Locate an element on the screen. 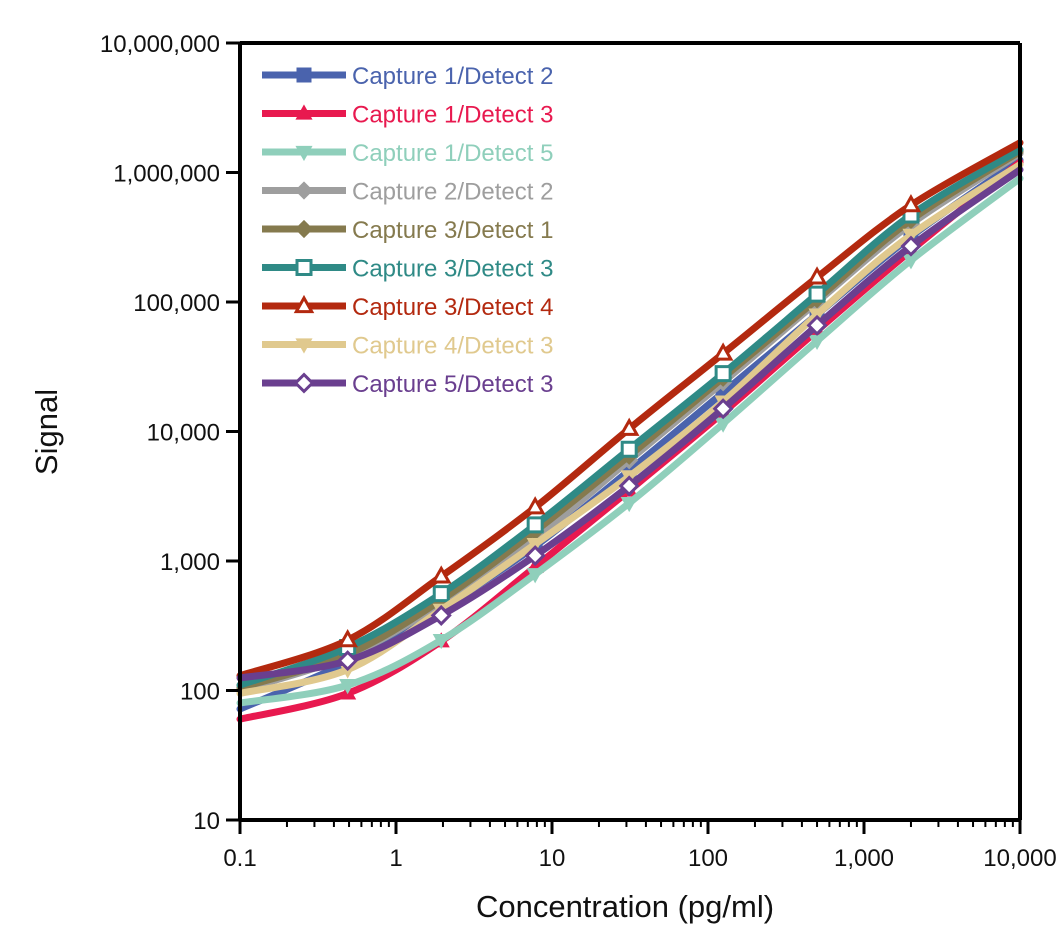  legend-item: Capture 5/Detect 3 is located at coordinates (407, 384).